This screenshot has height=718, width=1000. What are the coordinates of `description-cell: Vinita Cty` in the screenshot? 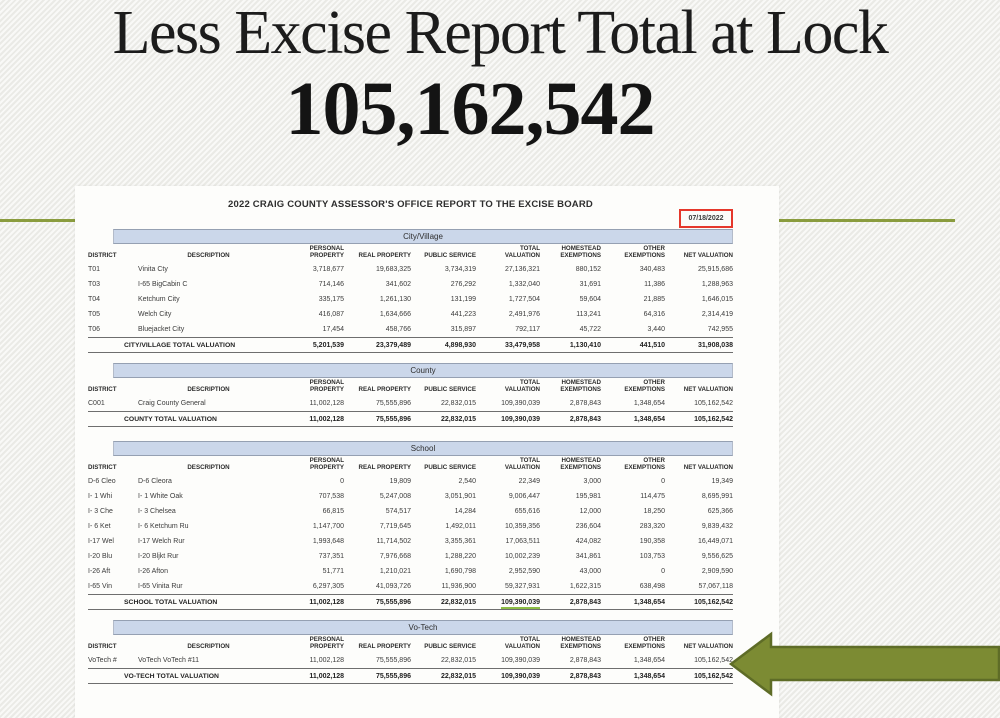 It's located at (153, 269).